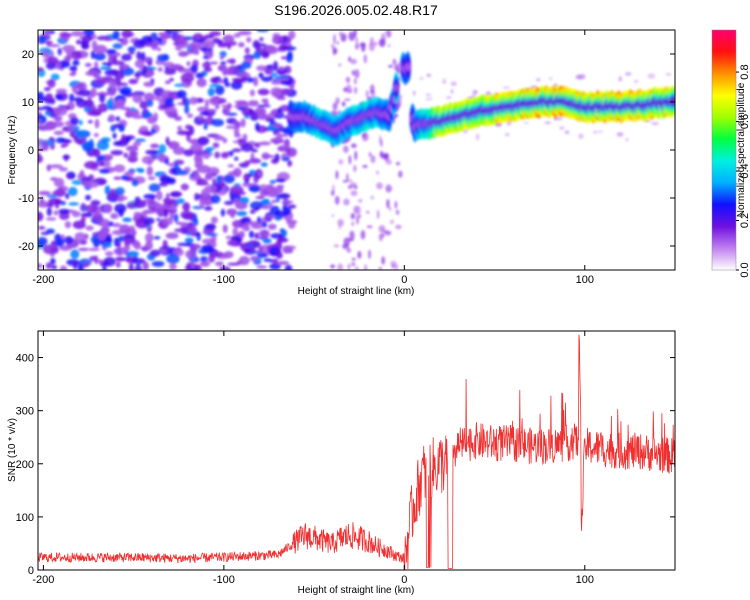 The width and height of the screenshot is (750, 600). I want to click on y-tick-label: 100, so click(25, 518).